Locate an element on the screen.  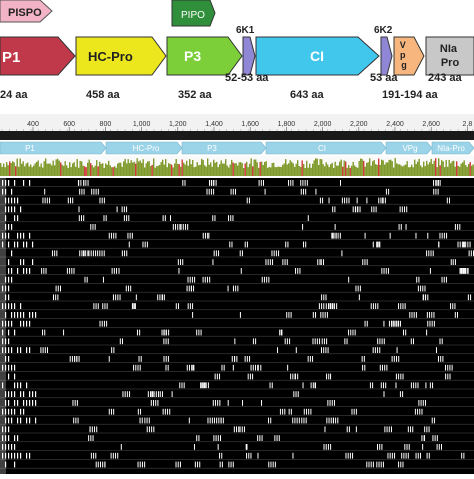
length-6k2: 53 aa is located at coordinates (384, 78).